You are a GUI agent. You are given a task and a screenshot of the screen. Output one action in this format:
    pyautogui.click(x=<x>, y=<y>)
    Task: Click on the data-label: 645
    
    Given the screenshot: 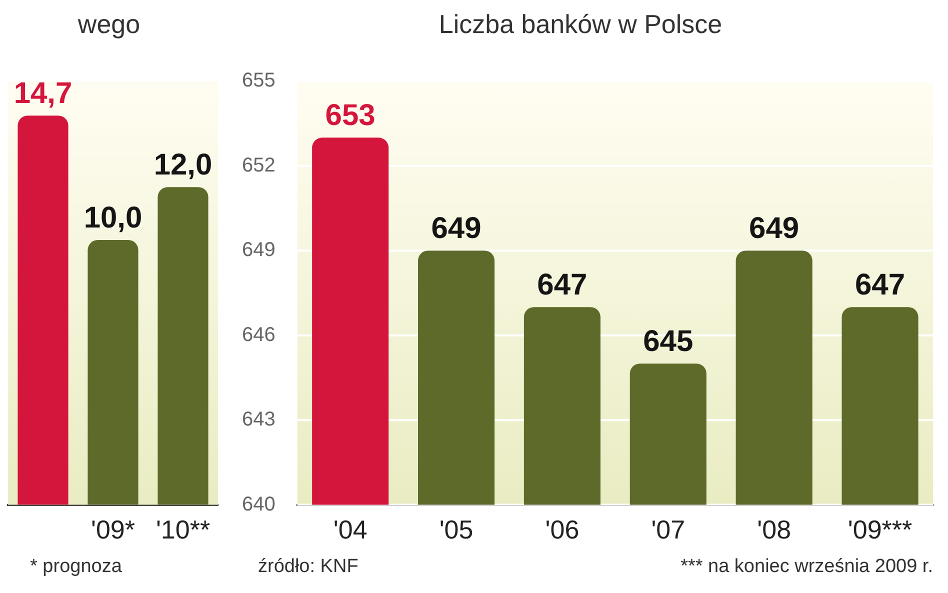 What is the action you would take?
    pyautogui.click(x=668, y=341)
    